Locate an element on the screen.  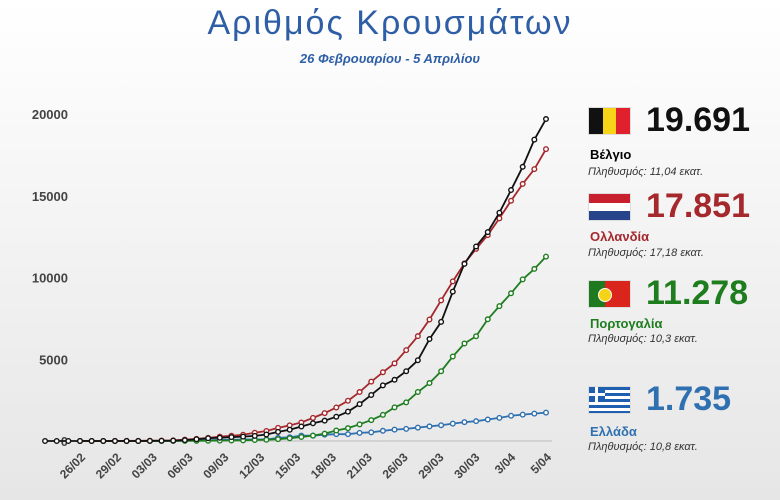
x-tick-label: 30/03 is located at coordinates (466, 465).